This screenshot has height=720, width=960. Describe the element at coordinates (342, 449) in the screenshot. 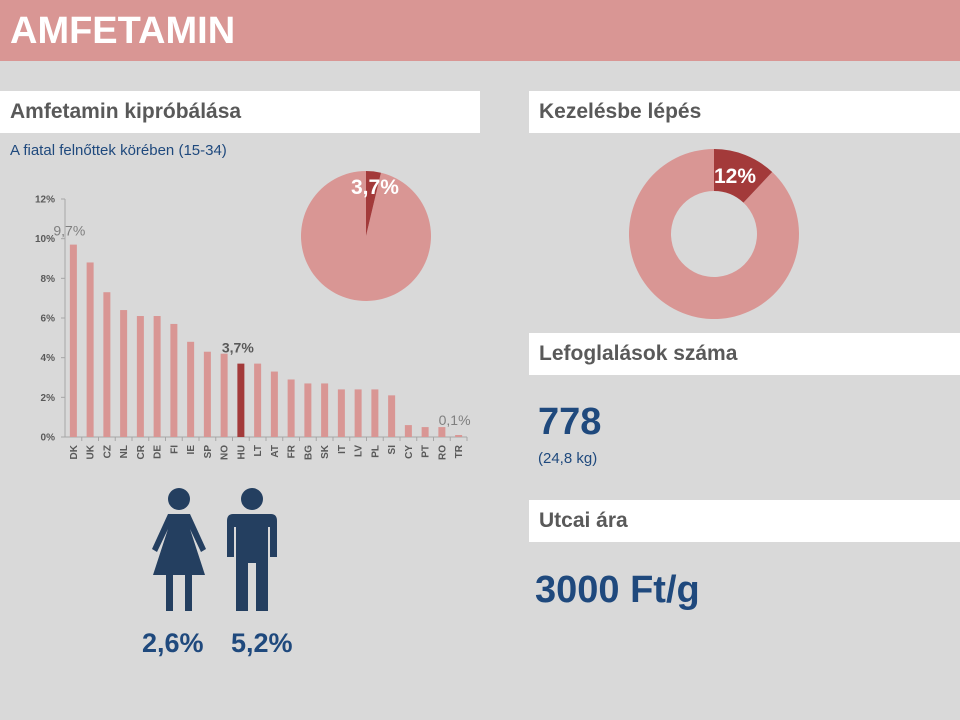

I see `x-tick-label: IT` at that location.